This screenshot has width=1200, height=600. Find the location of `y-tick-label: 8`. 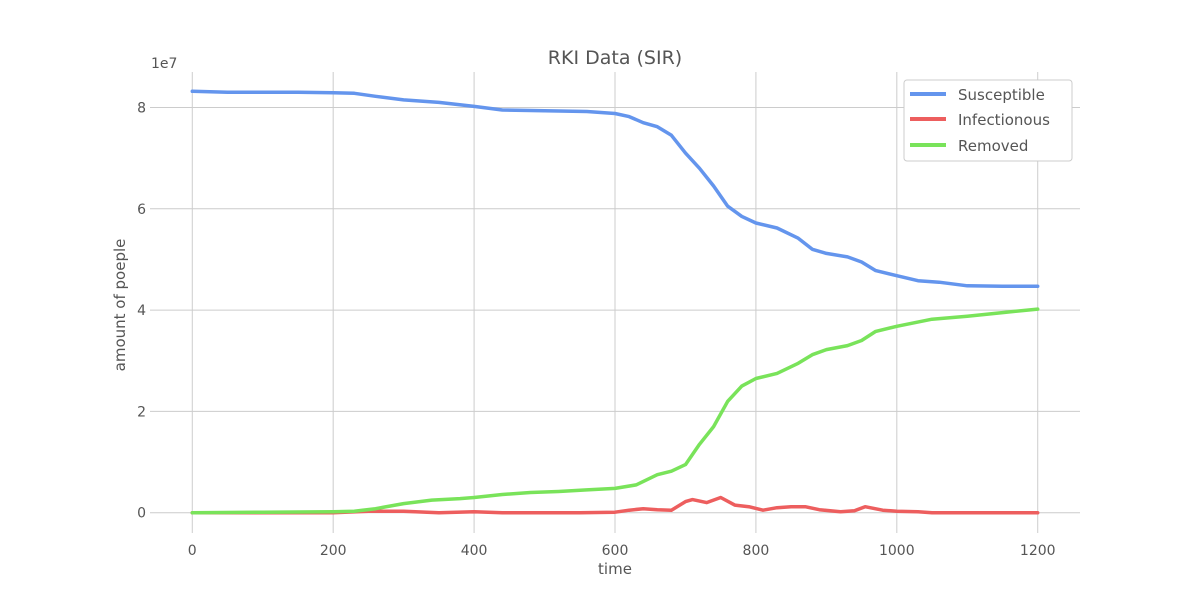

y-tick-label: 8 is located at coordinates (141, 108).